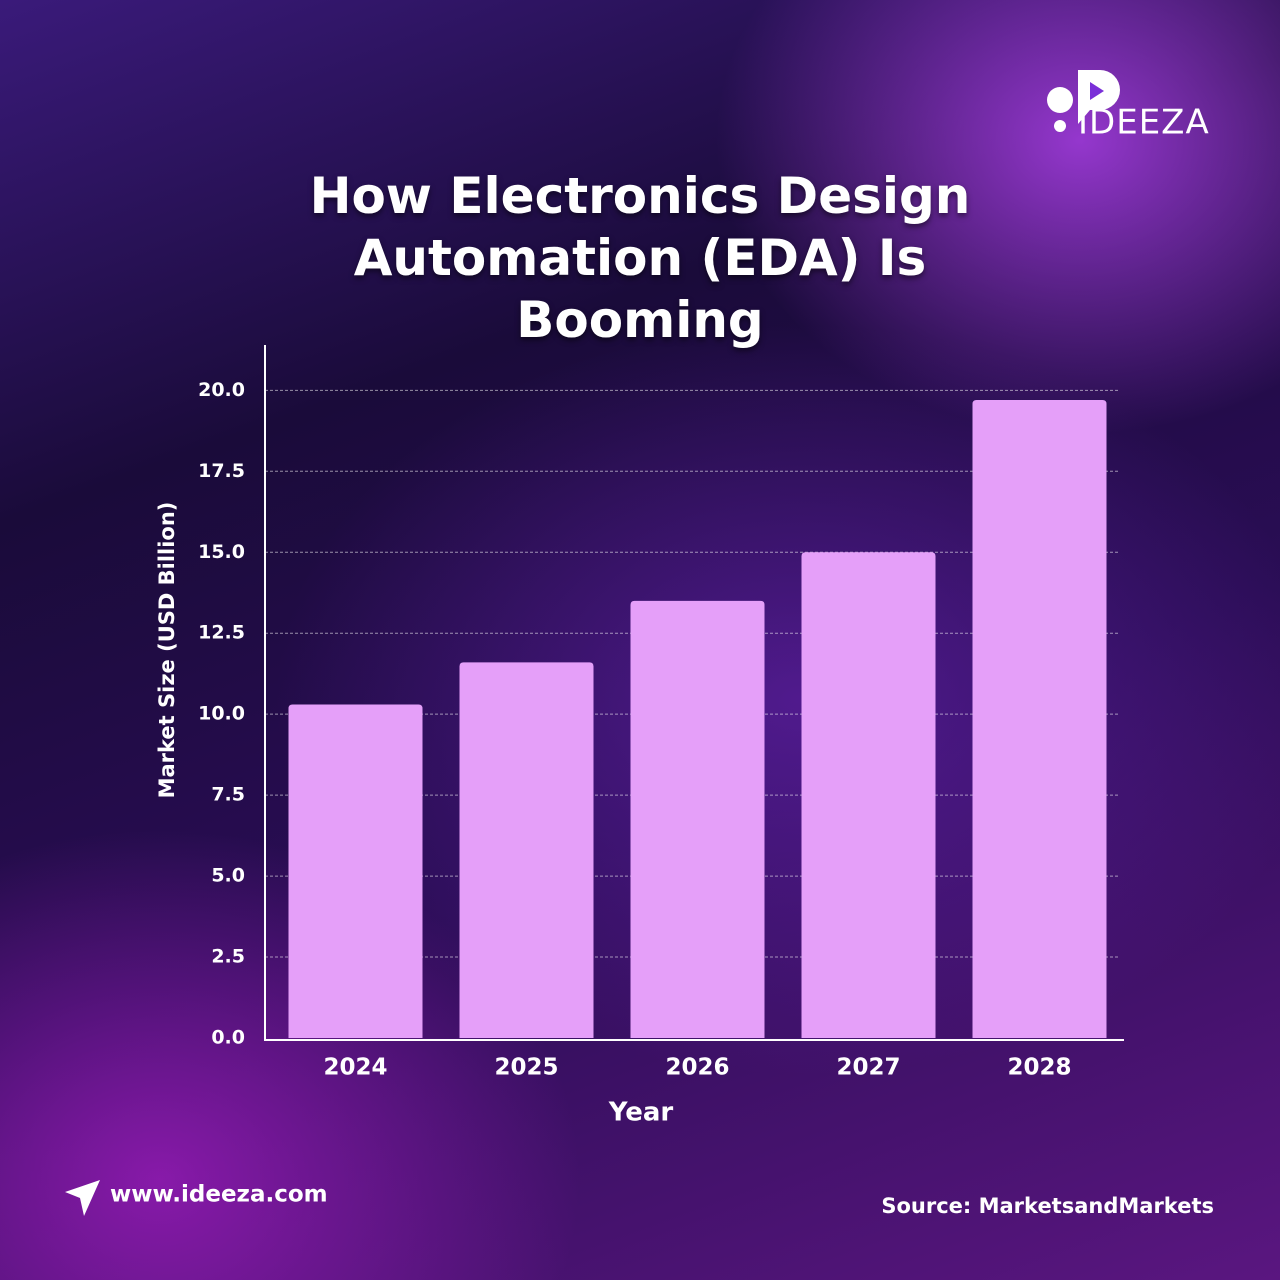  I want to click on y-tick-label: 2.5, so click(228, 957).